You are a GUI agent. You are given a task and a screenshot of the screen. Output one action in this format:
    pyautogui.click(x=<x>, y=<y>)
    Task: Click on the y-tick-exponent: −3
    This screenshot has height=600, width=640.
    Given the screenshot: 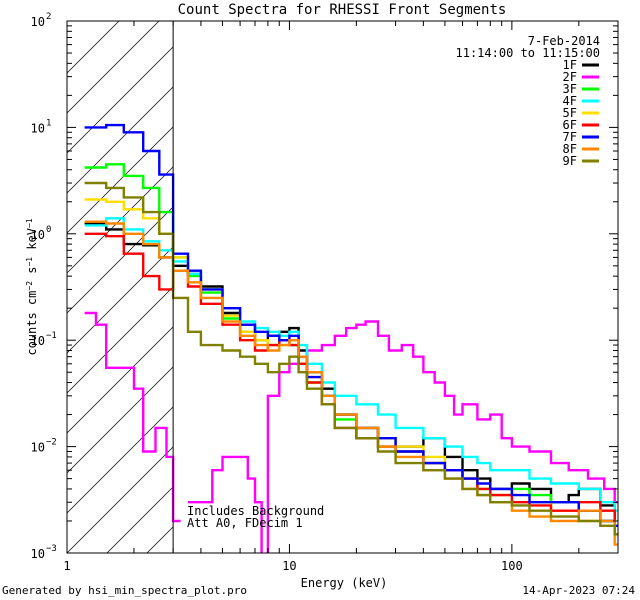 What is the action you would take?
    pyautogui.click(x=51, y=549)
    